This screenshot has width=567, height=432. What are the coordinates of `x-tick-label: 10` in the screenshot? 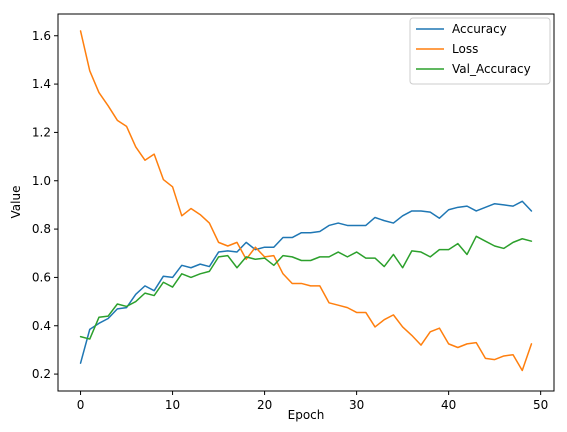 It's located at (172, 405).